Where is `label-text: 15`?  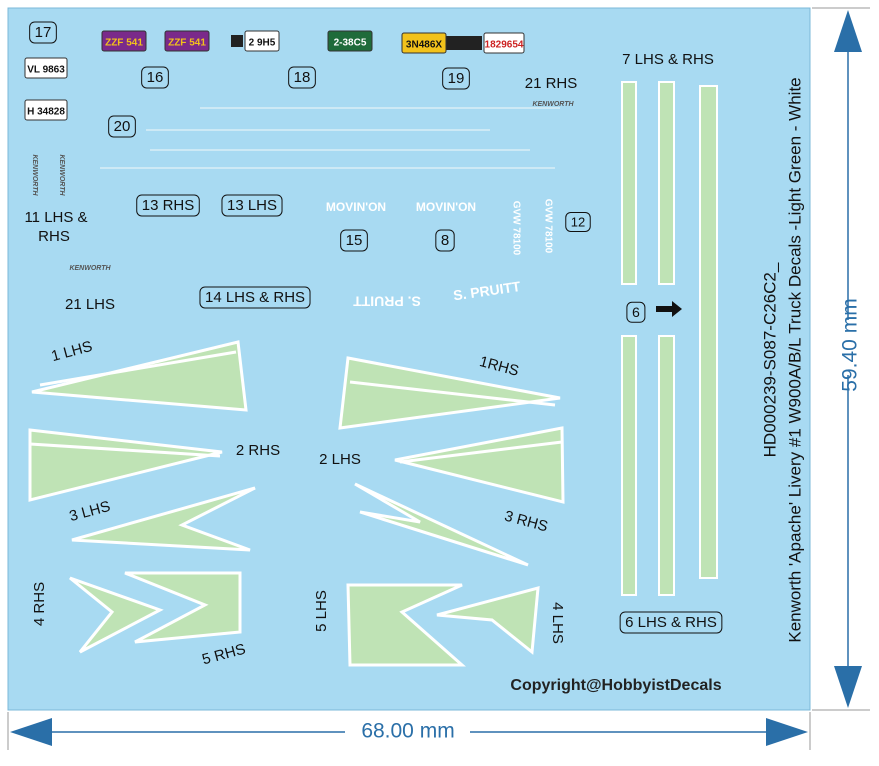 label-text: 15 is located at coordinates (354, 240).